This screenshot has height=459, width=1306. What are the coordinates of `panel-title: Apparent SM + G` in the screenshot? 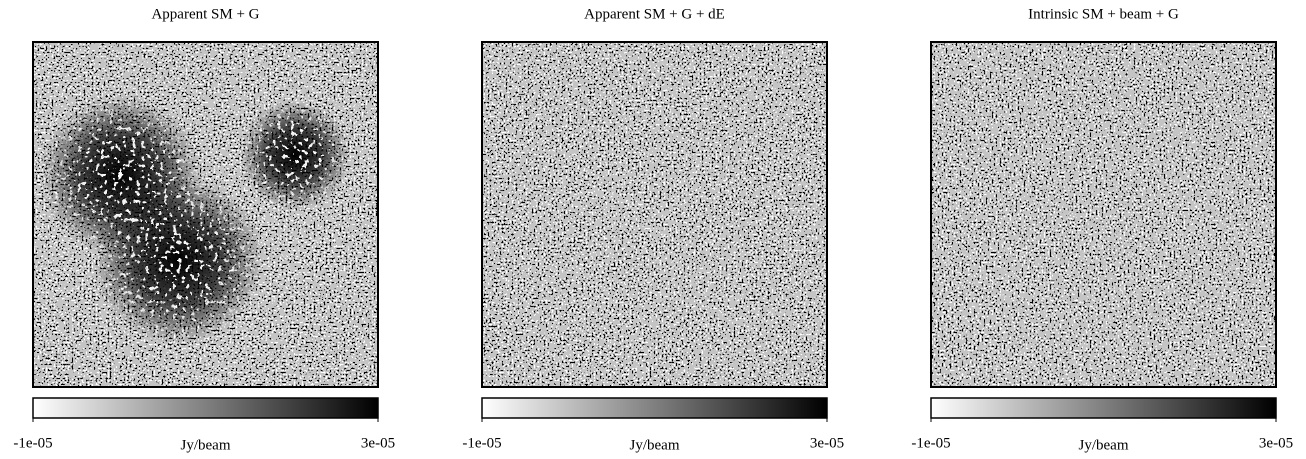 It's located at (205, 14).